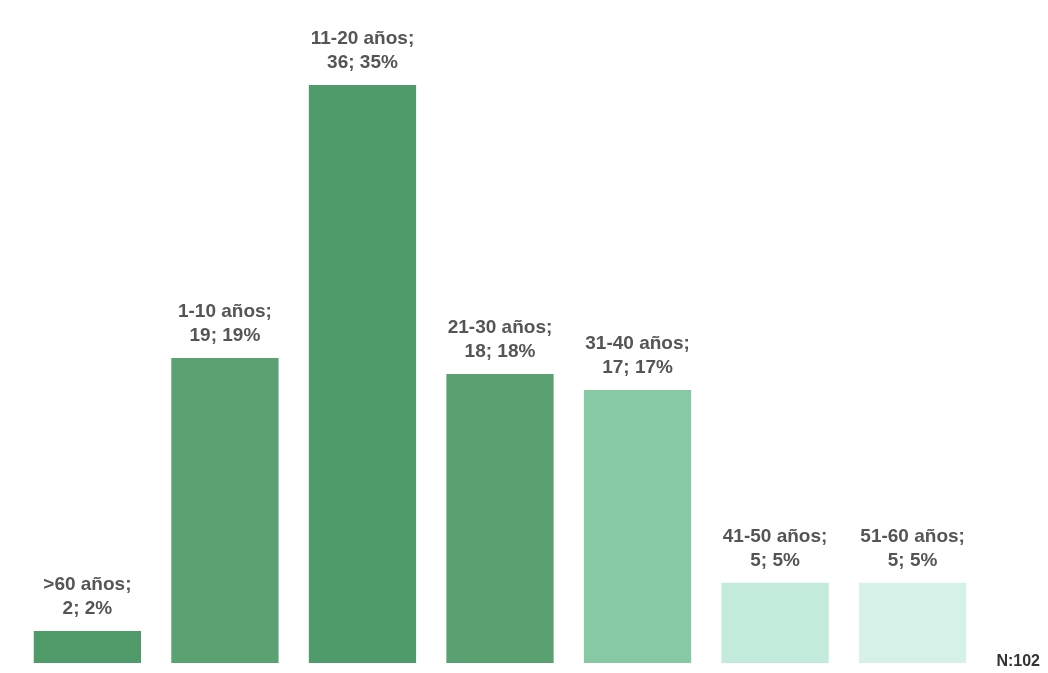 Image resolution: width=1048 pixels, height=673 pixels. What do you see at coordinates (87, 595) in the screenshot?
I see `data-label: >60 años; 2; 2%` at bounding box center [87, 595].